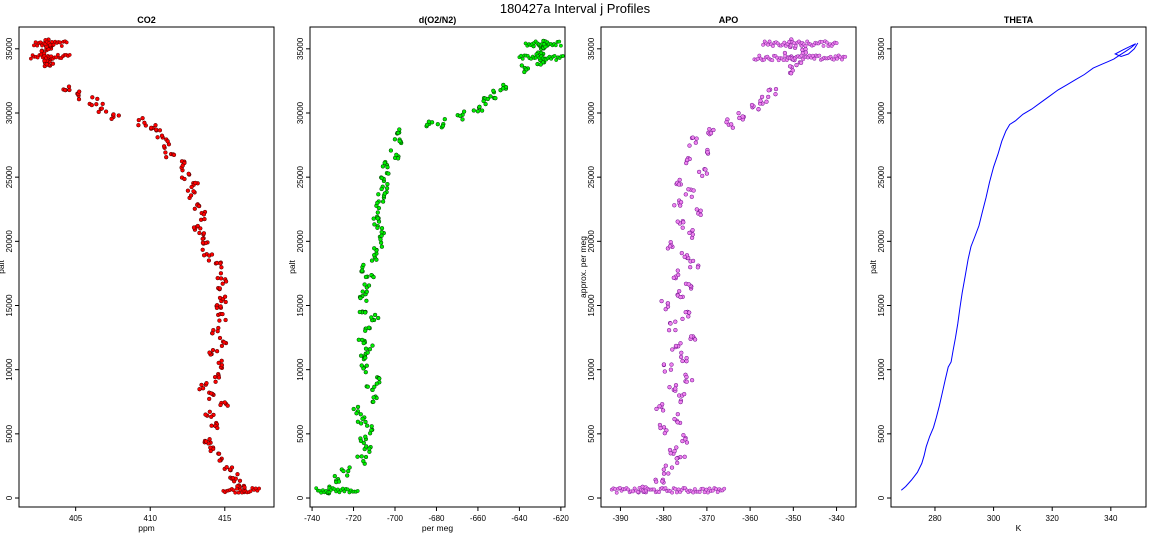 The height and width of the screenshot is (550, 1150). What do you see at coordinates (591, 369) in the screenshot?
I see `y-tick-label: 10000` at bounding box center [591, 369].